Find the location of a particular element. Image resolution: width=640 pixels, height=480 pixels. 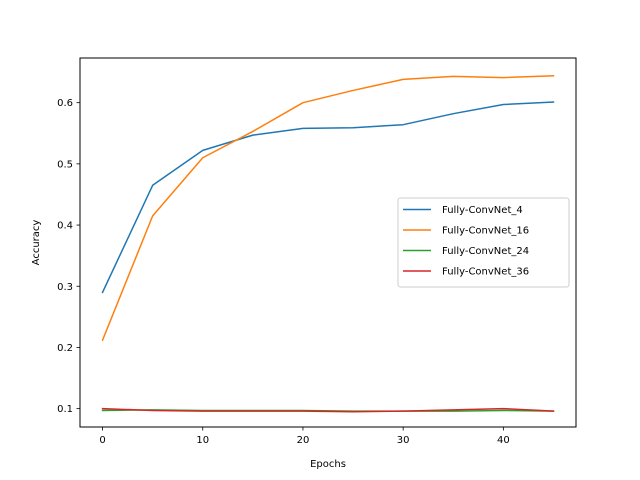

legend-label: Fully-ConvNet_36 is located at coordinates (485, 272).